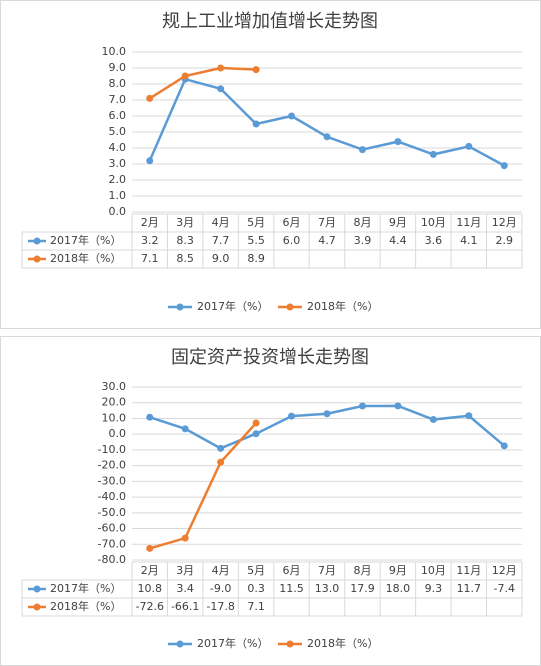 The height and width of the screenshot is (666, 541). I want to click on y-tick-label: 1.0, so click(118, 195).